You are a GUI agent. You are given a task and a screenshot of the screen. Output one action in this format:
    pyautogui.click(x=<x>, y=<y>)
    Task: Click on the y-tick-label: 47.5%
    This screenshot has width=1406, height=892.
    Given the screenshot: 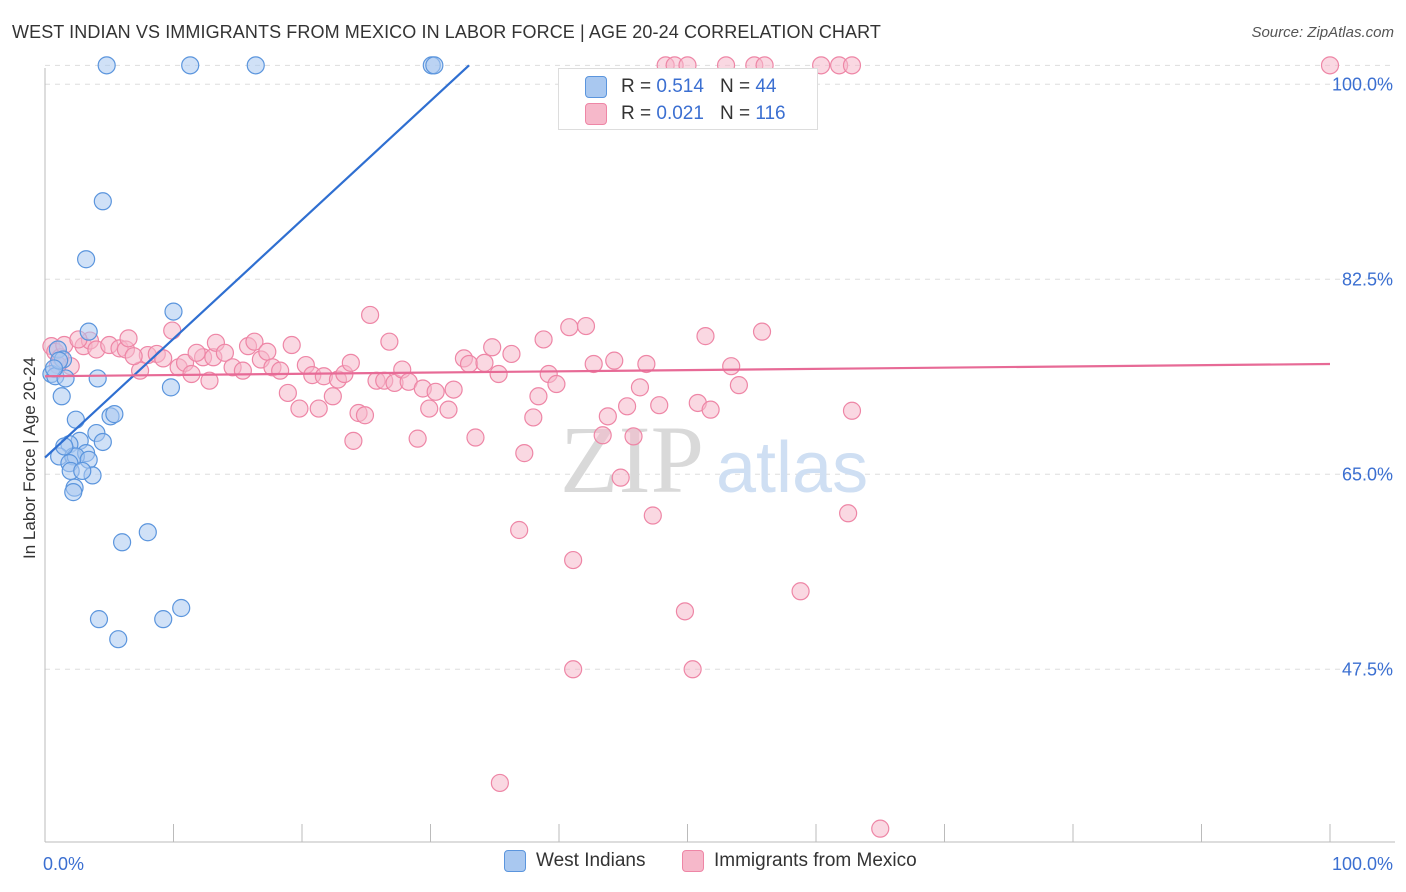 What is the action you would take?
    pyautogui.click(x=1367, y=669)
    